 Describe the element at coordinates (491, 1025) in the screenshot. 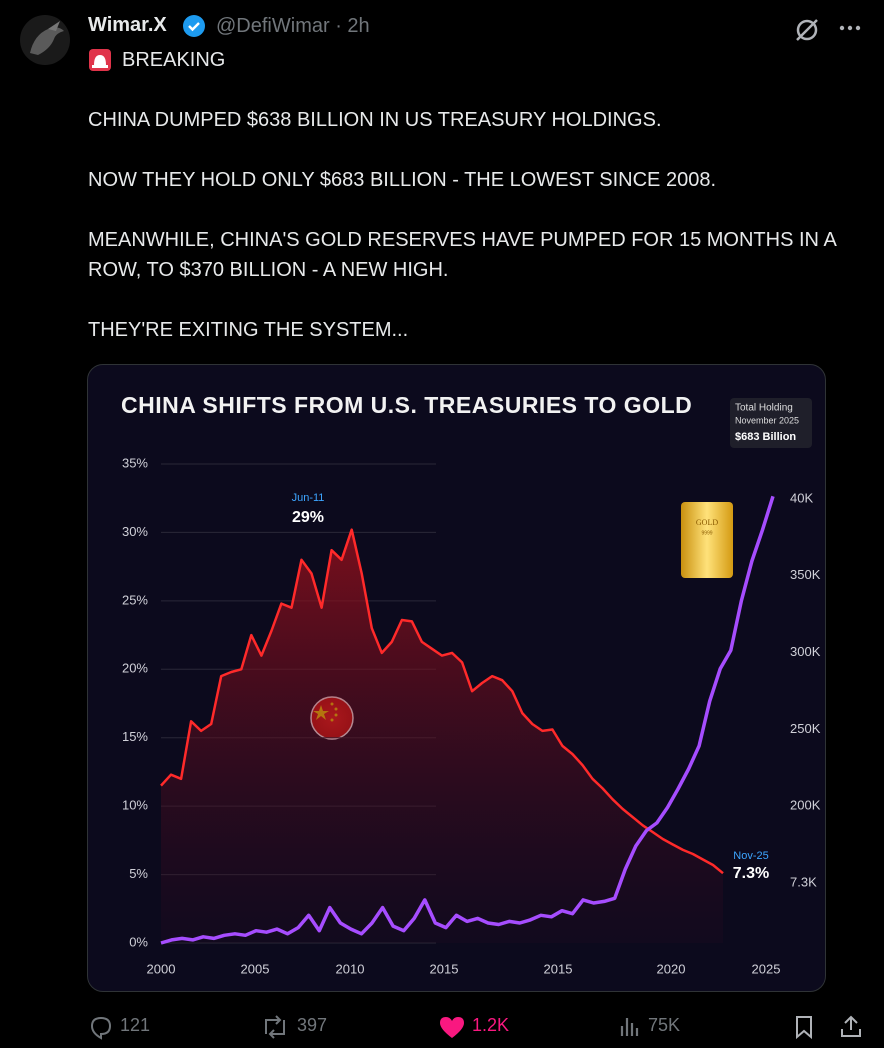

I see `like-count: 1.2K` at that location.